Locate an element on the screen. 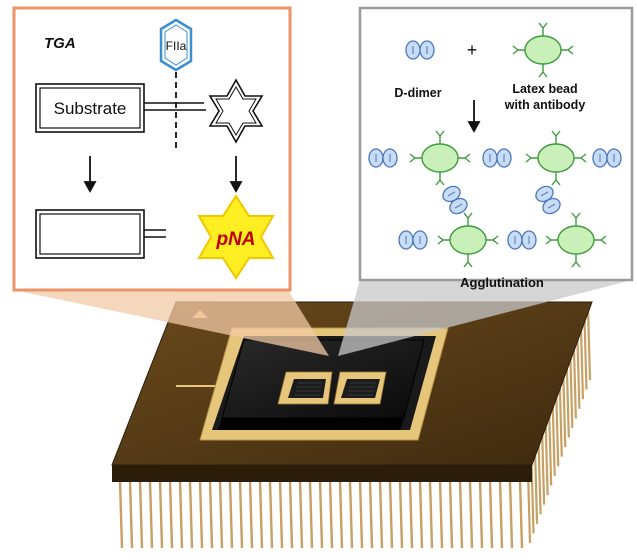 The image size is (637, 560). pna-star-icon is located at coordinates (236, 237).